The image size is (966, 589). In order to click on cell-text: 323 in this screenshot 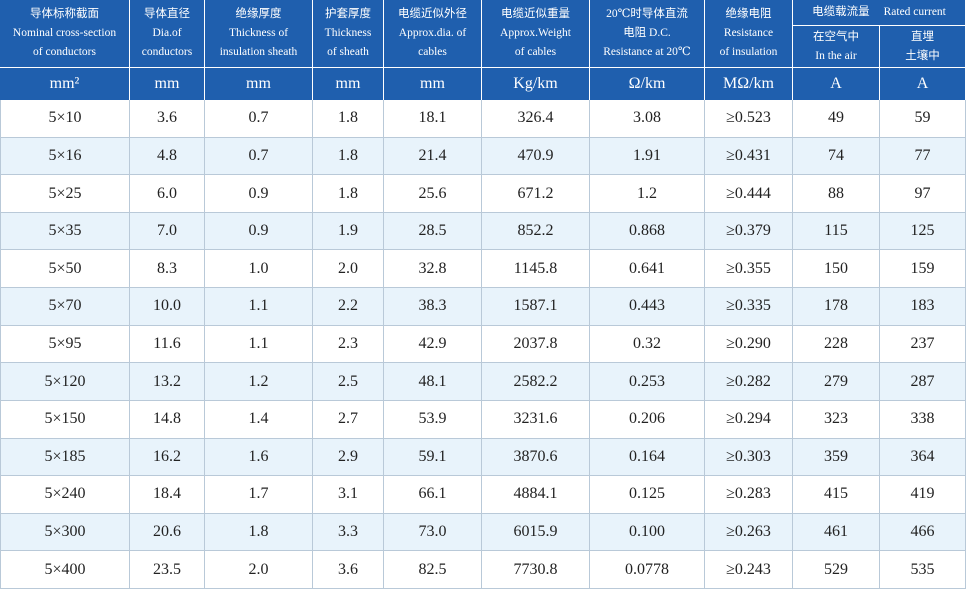, I will do `click(836, 419)`.